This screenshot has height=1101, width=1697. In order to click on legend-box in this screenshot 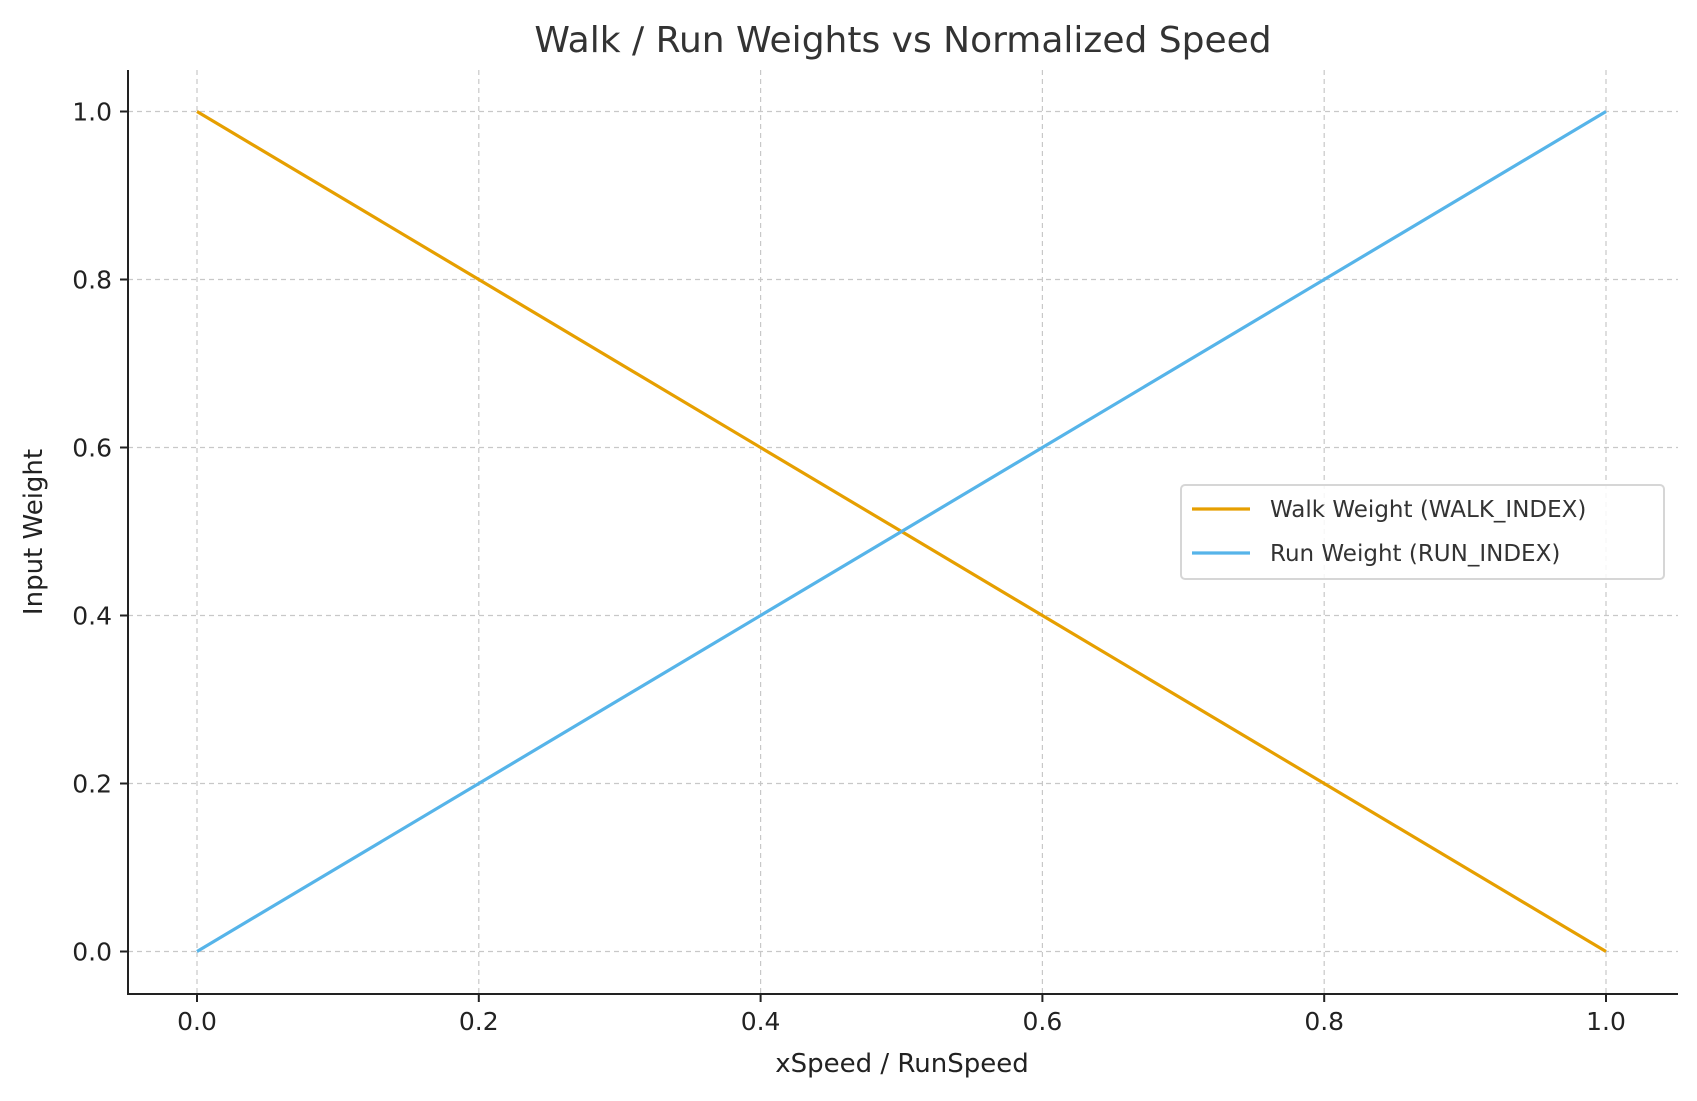, I will do `click(1422, 532)`.